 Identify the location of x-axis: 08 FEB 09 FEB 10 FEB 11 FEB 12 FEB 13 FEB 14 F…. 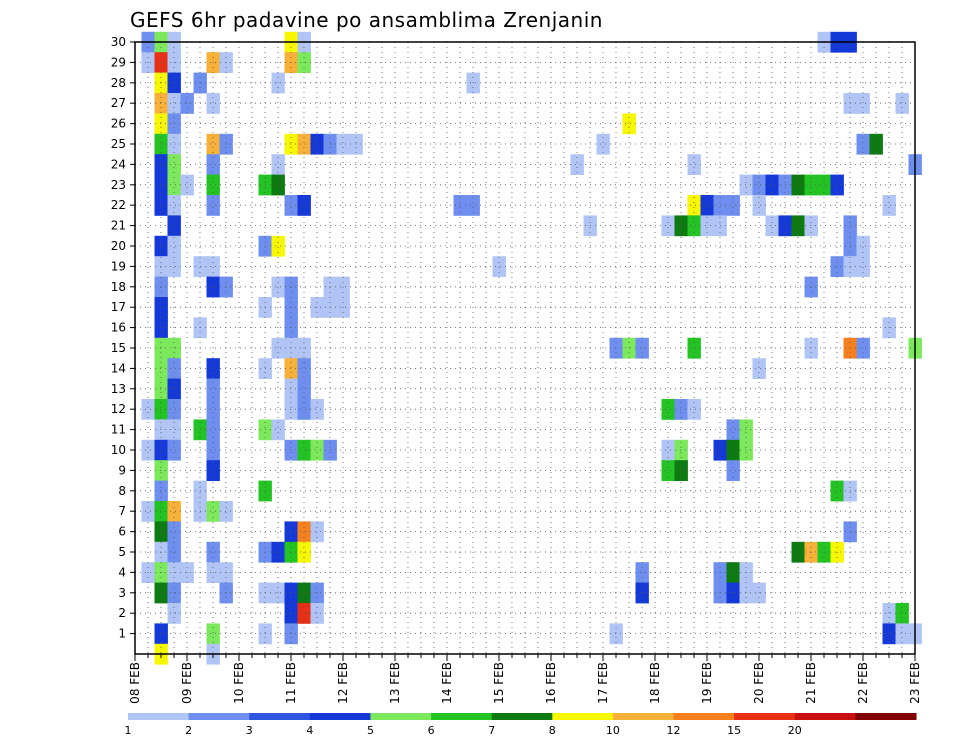
(525, 679).